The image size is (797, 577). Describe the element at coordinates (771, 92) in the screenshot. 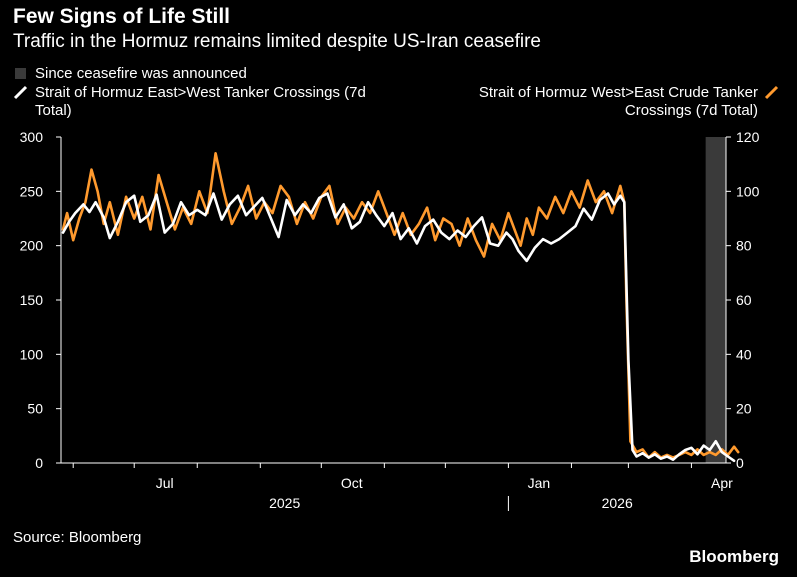

I see `legend-orange-line-icon` at that location.